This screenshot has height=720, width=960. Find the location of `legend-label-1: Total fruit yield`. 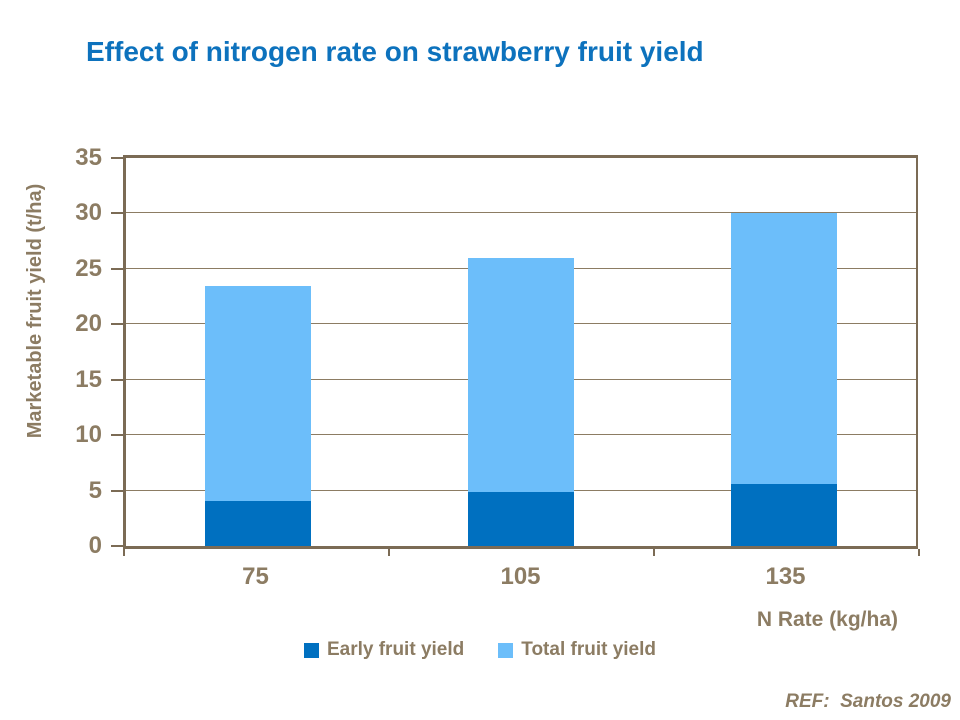

legend-label-1: Total fruit yield is located at coordinates (589, 649).